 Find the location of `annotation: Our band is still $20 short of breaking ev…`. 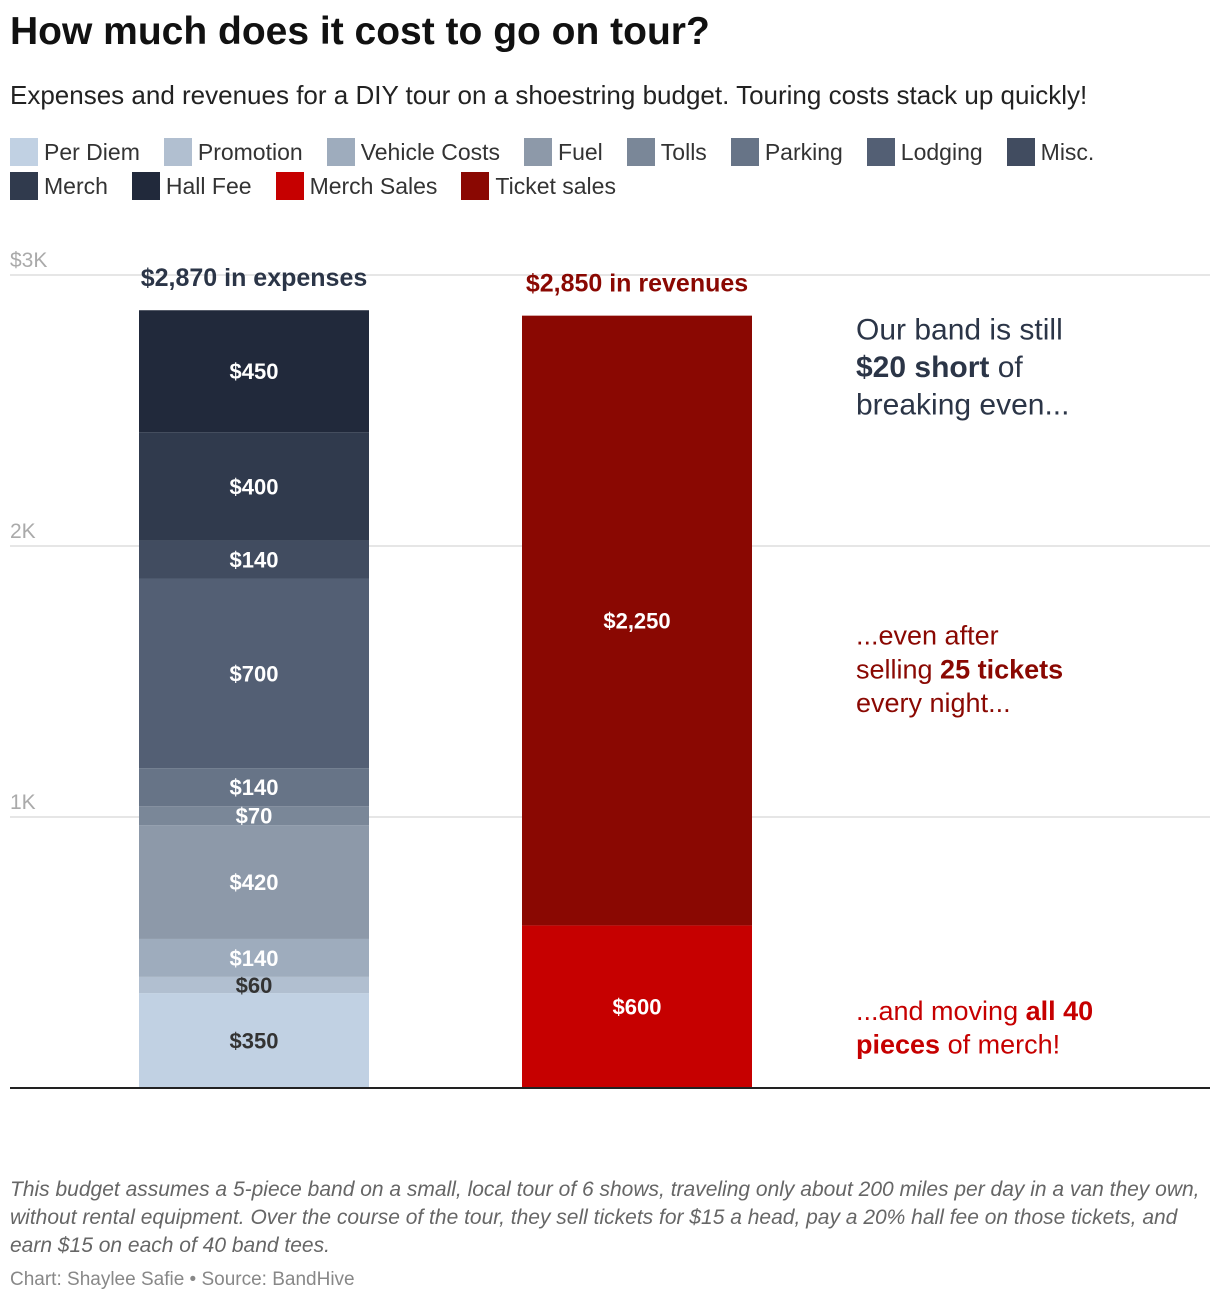

annotation: Our band is still $20 short of breaking ev… is located at coordinates (962, 368).